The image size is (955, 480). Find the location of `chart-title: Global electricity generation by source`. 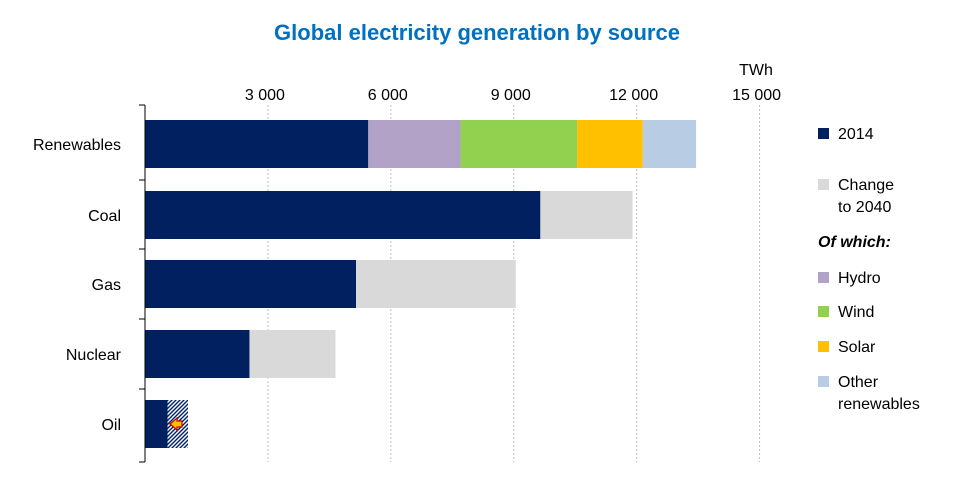

chart-title: Global electricity generation by source is located at coordinates (477, 32).